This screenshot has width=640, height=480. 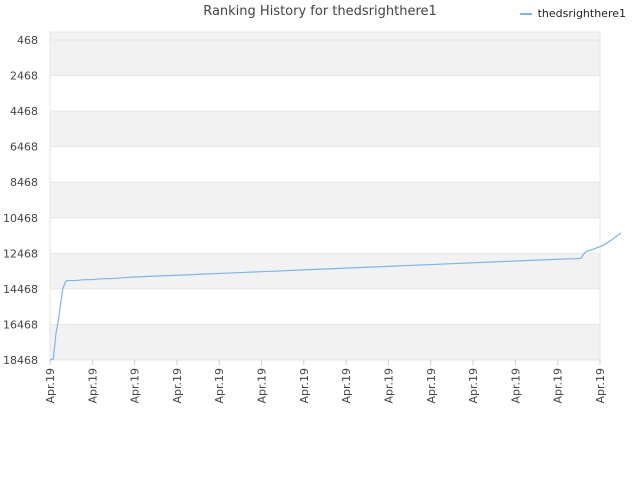 What do you see at coordinates (20, 360) in the screenshot?
I see `y-tick-label: 18468` at bounding box center [20, 360].